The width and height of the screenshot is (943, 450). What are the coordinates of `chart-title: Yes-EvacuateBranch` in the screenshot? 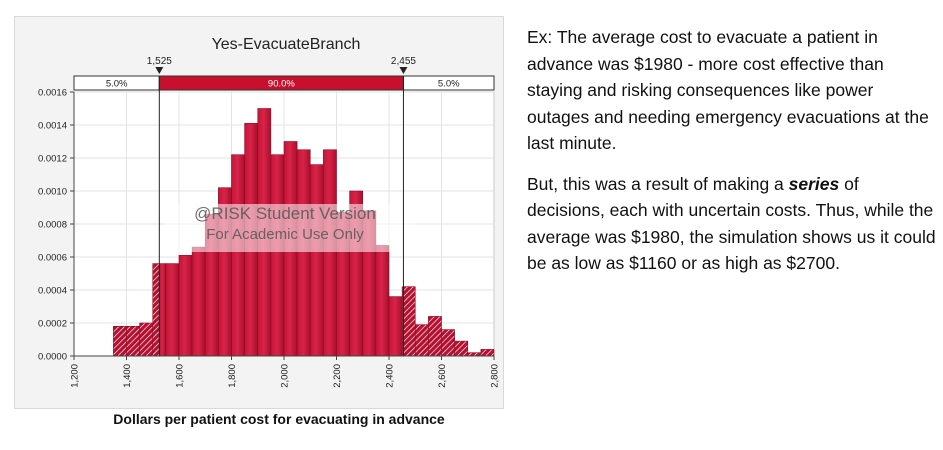 It's located at (286, 44).